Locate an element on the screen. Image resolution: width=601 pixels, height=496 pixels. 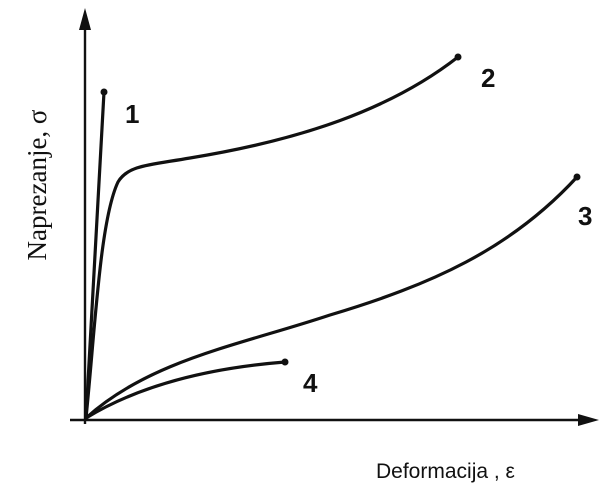
y-axis-label: Naprezanje, σ is located at coordinates (37, 184).